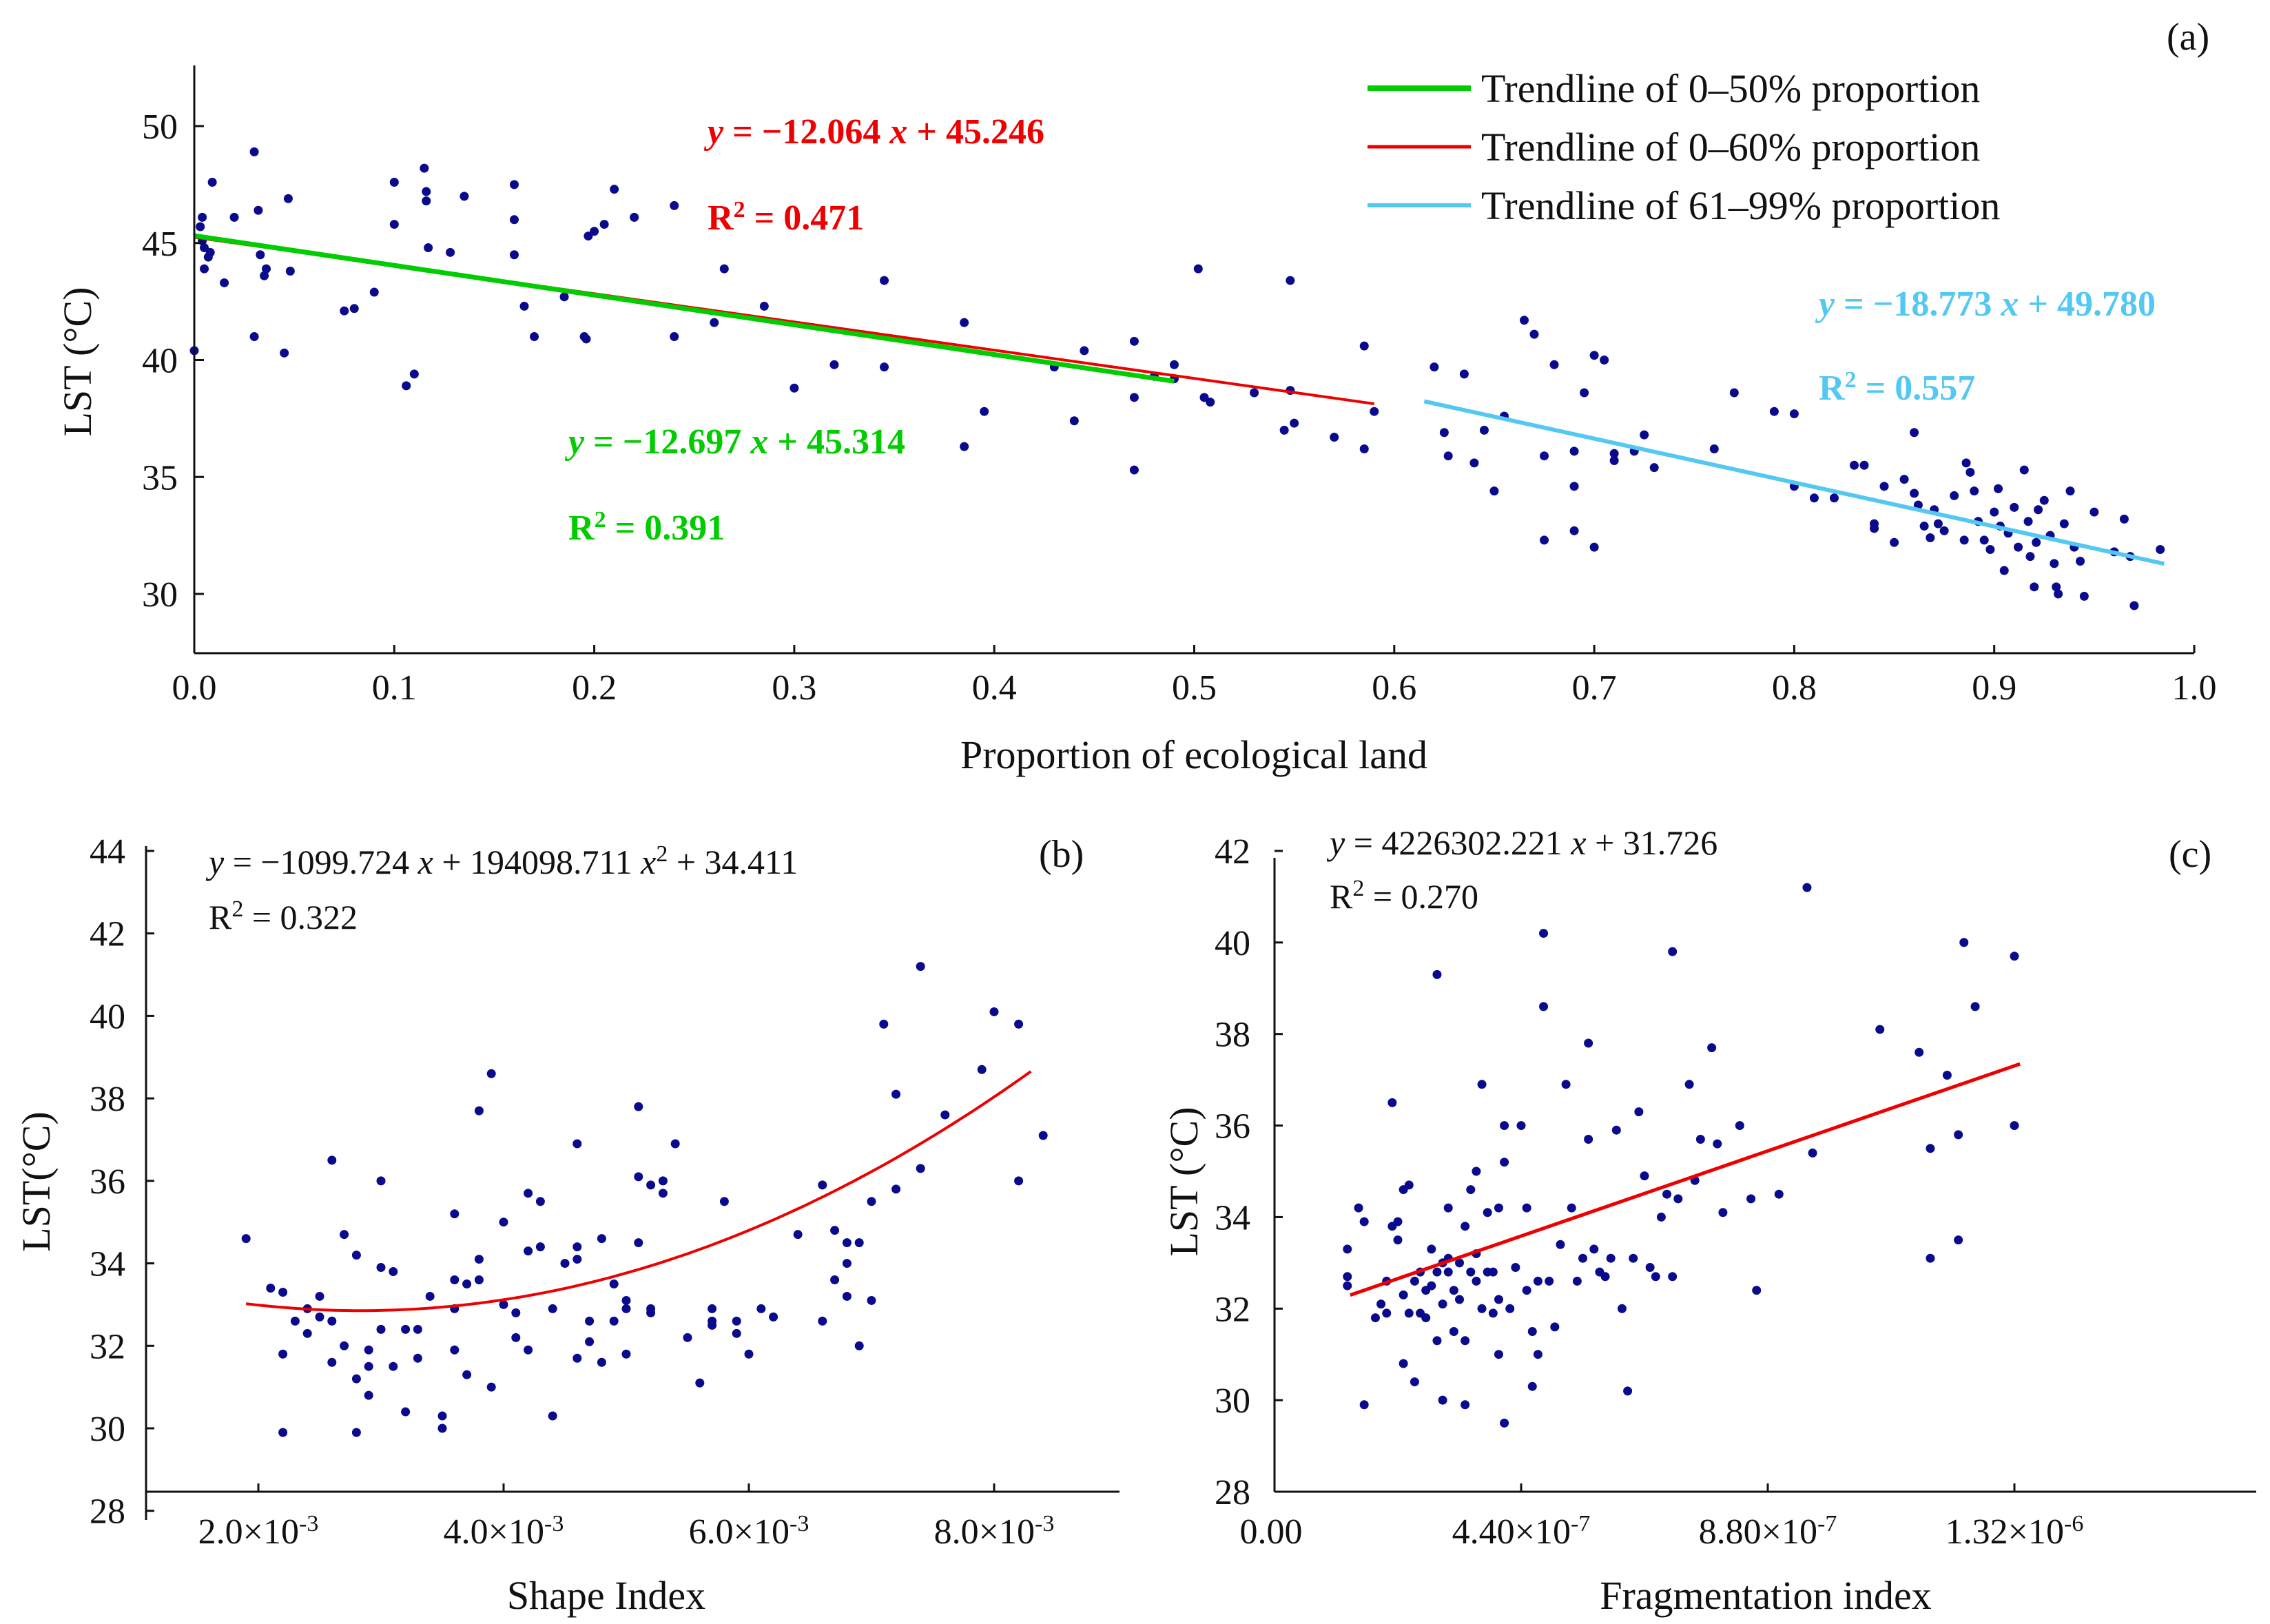  Describe the element at coordinates (606, 1596) in the screenshot. I see `panel-b-x-axis-title: Shape Index` at that location.